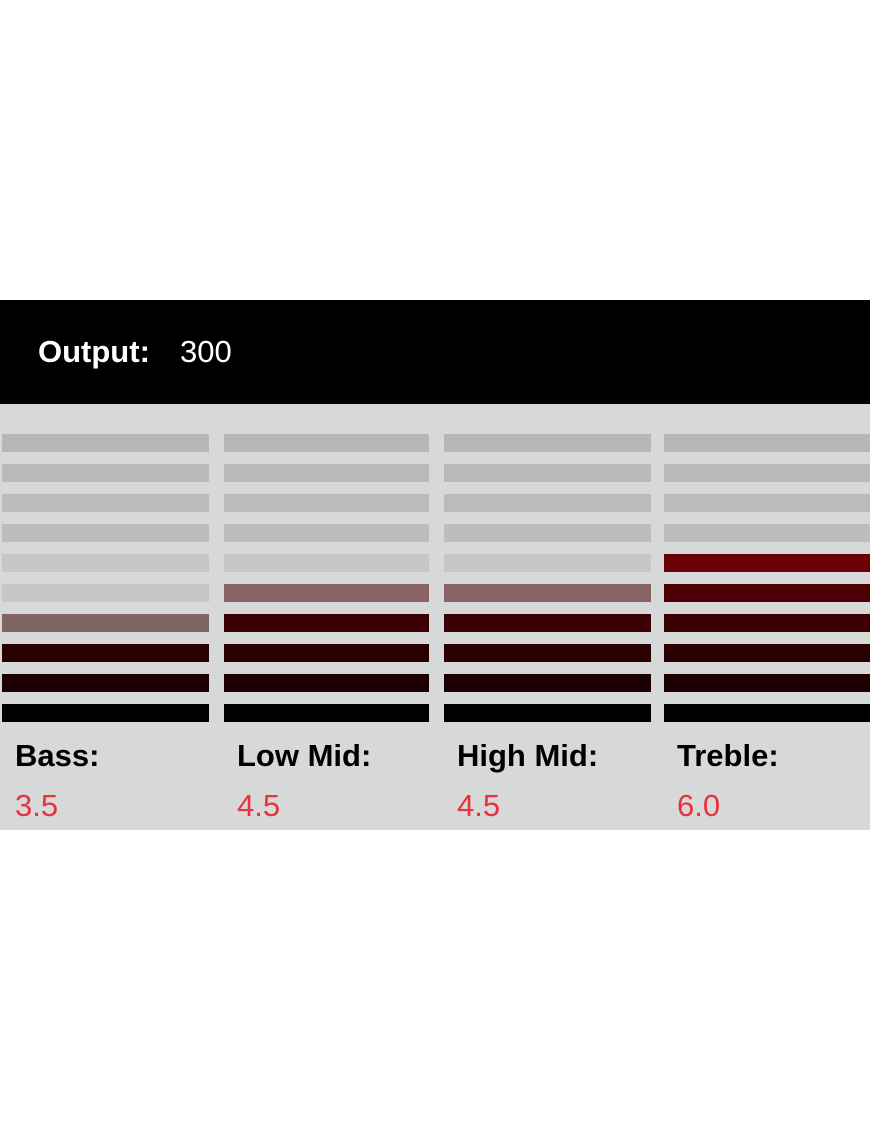  What do you see at coordinates (206, 351) in the screenshot?
I see `output-value: 300` at bounding box center [206, 351].